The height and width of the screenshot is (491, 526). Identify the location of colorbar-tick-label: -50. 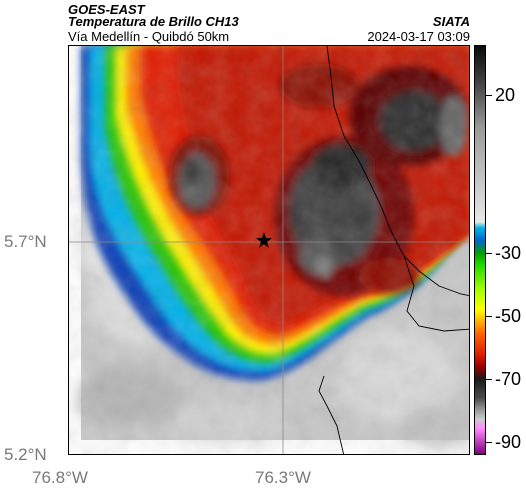
(508, 316).